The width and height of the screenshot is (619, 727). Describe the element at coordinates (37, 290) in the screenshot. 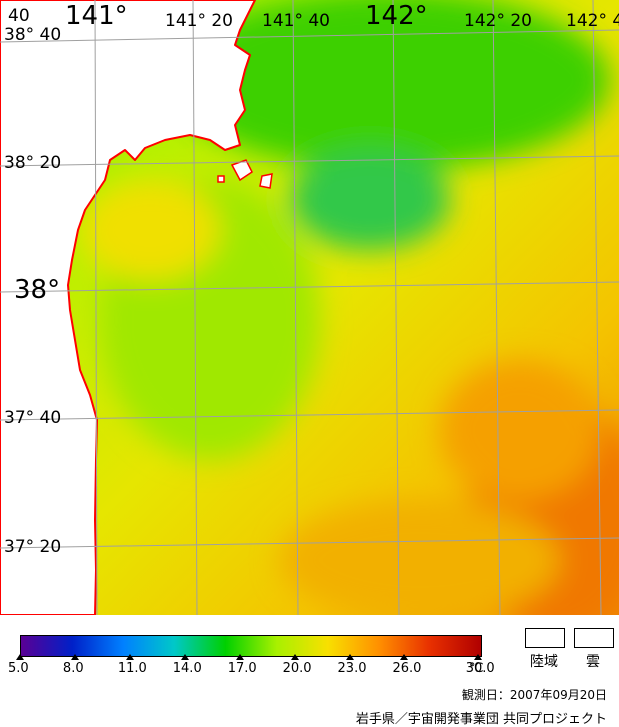

I see `lat-label-38: 38°` at that location.